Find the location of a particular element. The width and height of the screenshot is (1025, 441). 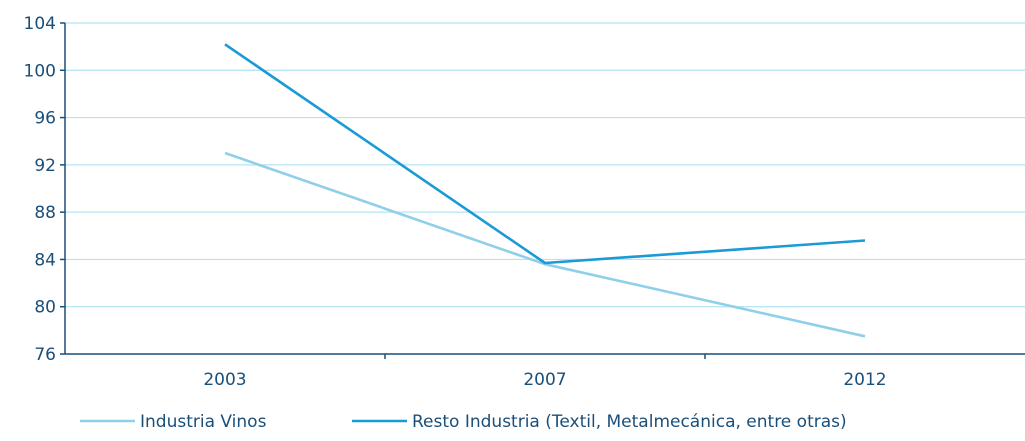

x-tick-label: 2007 is located at coordinates (544, 380).